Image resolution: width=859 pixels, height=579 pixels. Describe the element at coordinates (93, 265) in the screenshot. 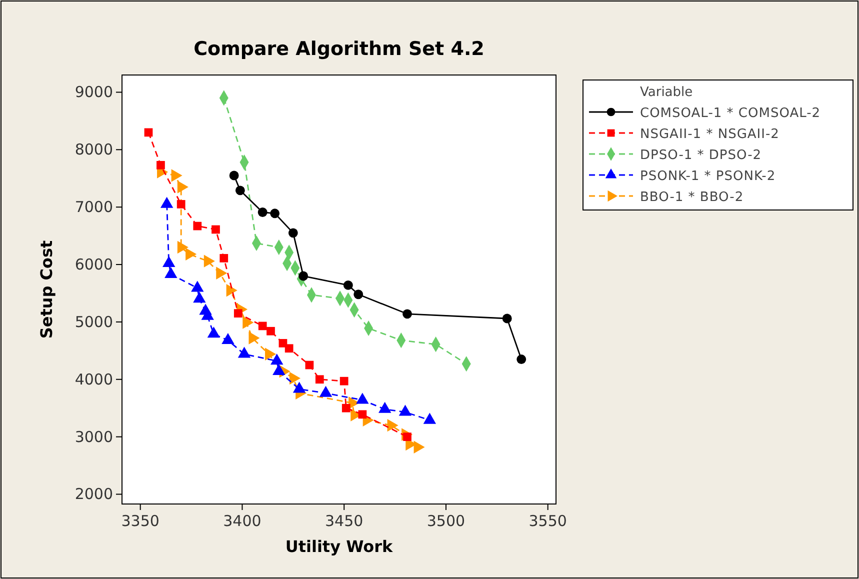

I see `y-tick-label: 6000` at that location.